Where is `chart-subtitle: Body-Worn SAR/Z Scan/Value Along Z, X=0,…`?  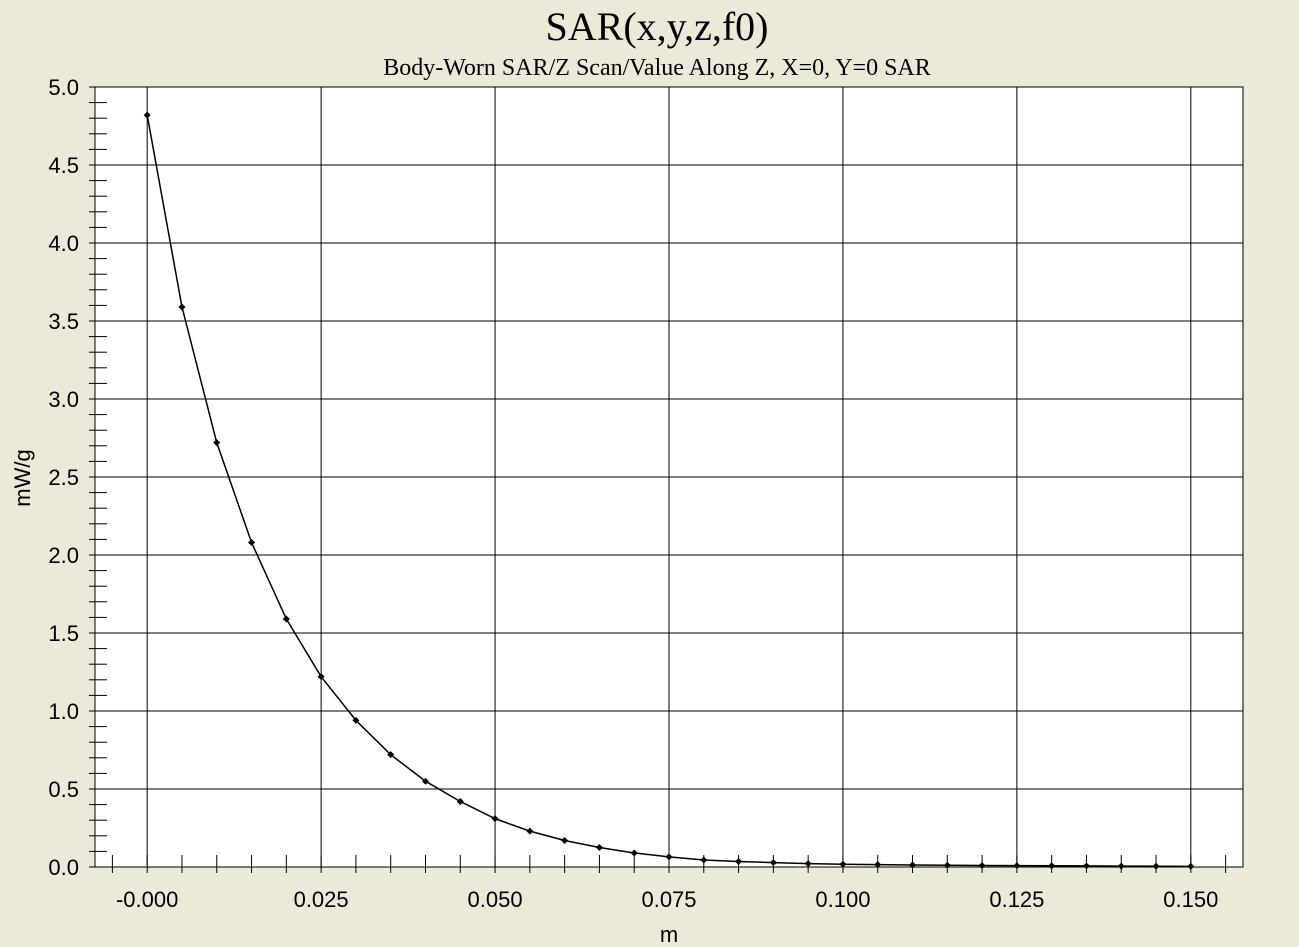 chart-subtitle: Body-Worn SAR/Z Scan/Value Along Z, X=0,… is located at coordinates (657, 68).